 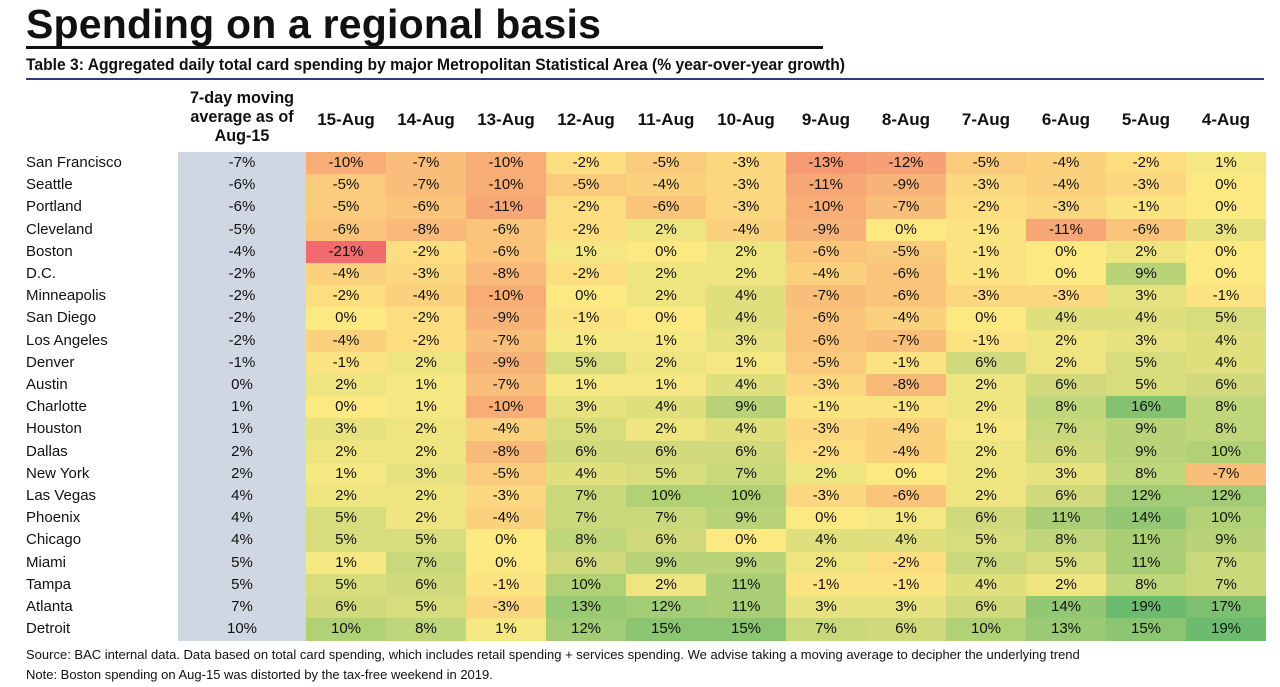 What do you see at coordinates (346, 119) in the screenshot?
I see `column-header-15-aug: 15-Aug` at bounding box center [346, 119].